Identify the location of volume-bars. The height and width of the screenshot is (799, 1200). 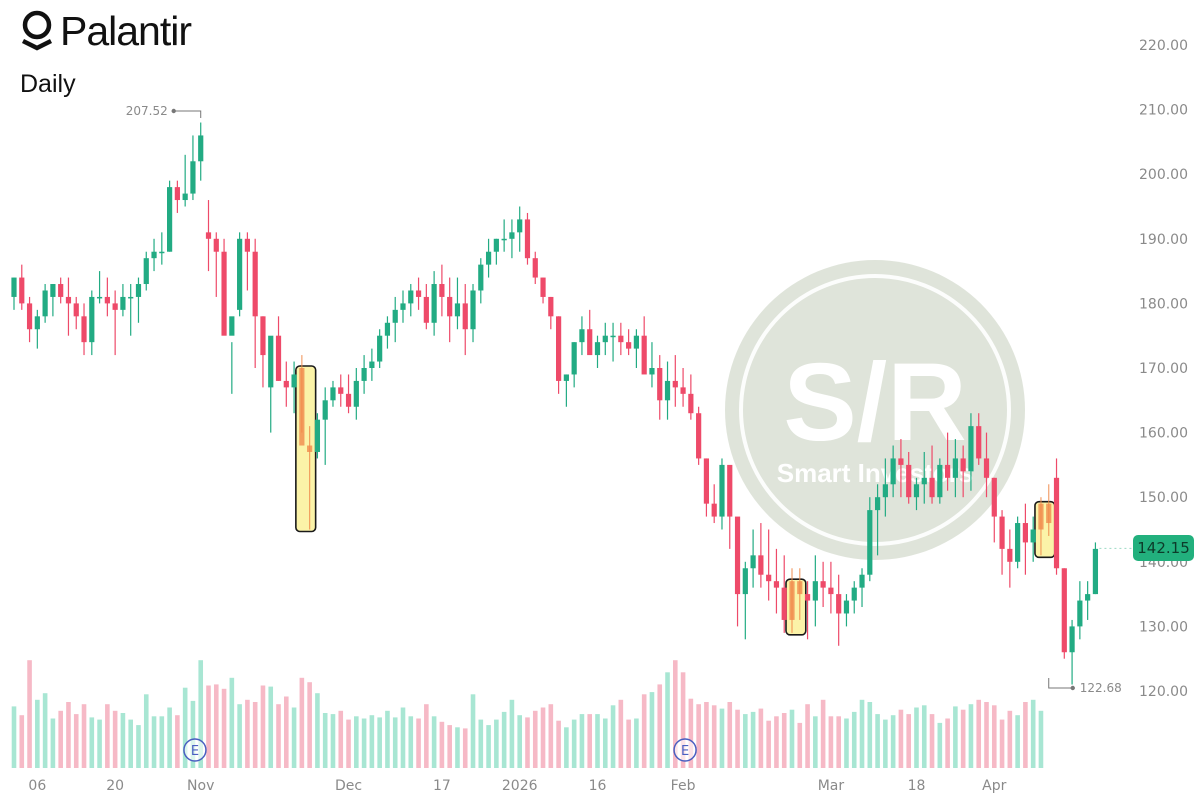
(527, 714).